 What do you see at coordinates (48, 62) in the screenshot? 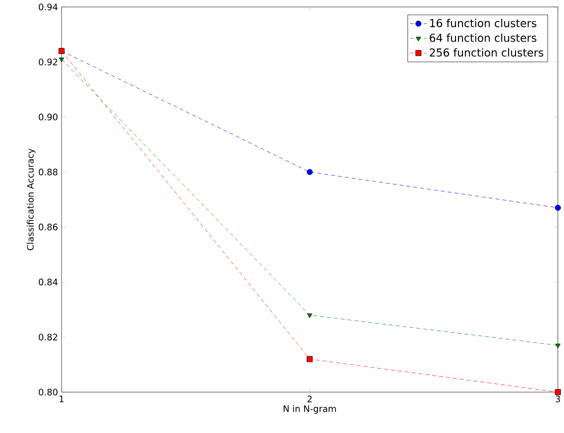
I see `y-tick-label: 0.92` at bounding box center [48, 62].